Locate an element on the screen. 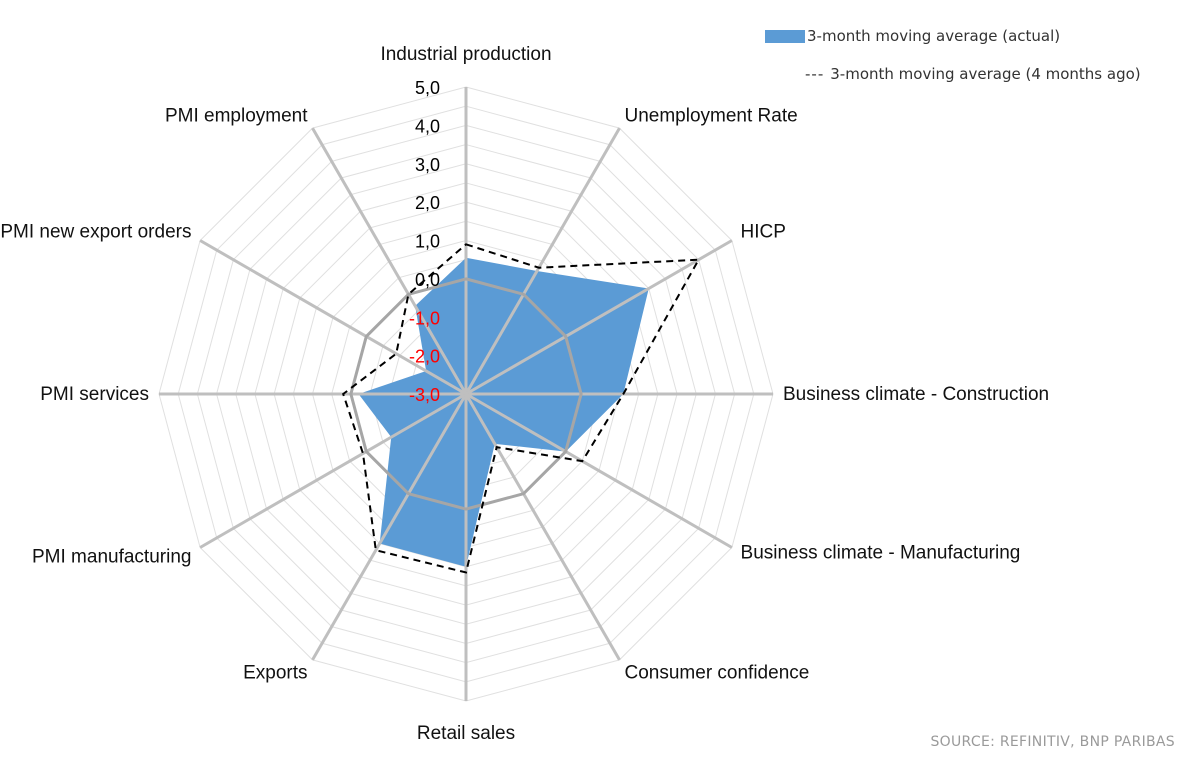 The width and height of the screenshot is (1183, 761). series-prior-line is located at coordinates (521, 408).